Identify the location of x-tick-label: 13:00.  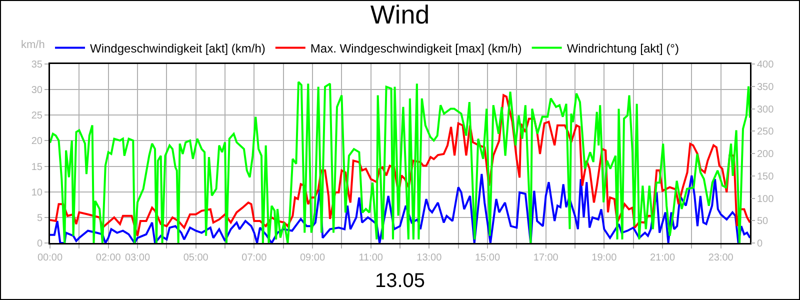
(429, 258).